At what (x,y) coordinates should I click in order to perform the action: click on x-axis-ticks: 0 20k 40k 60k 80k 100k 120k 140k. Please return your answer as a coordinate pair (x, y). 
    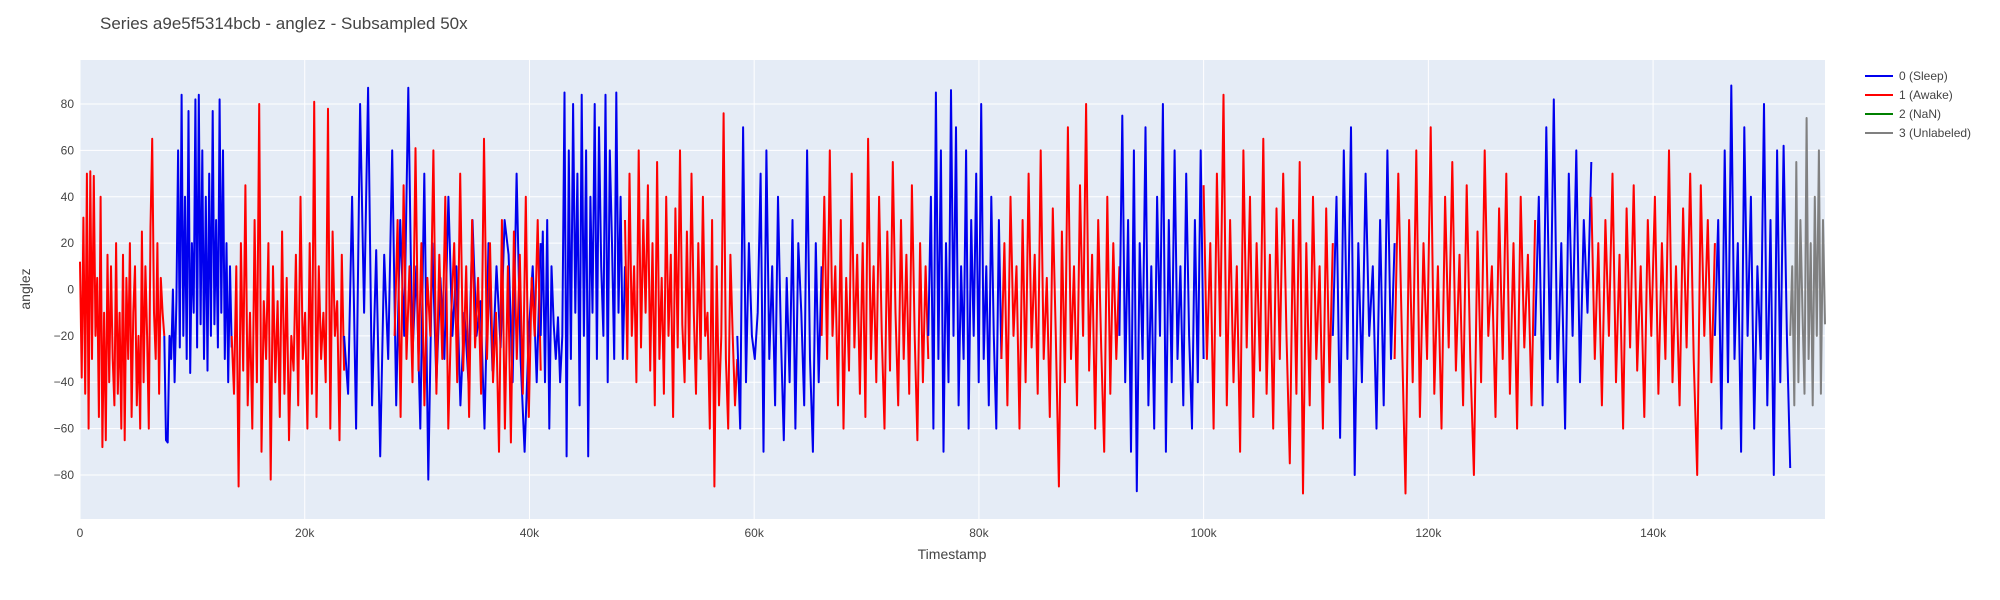
    Looking at the image, I should click on (872, 533).